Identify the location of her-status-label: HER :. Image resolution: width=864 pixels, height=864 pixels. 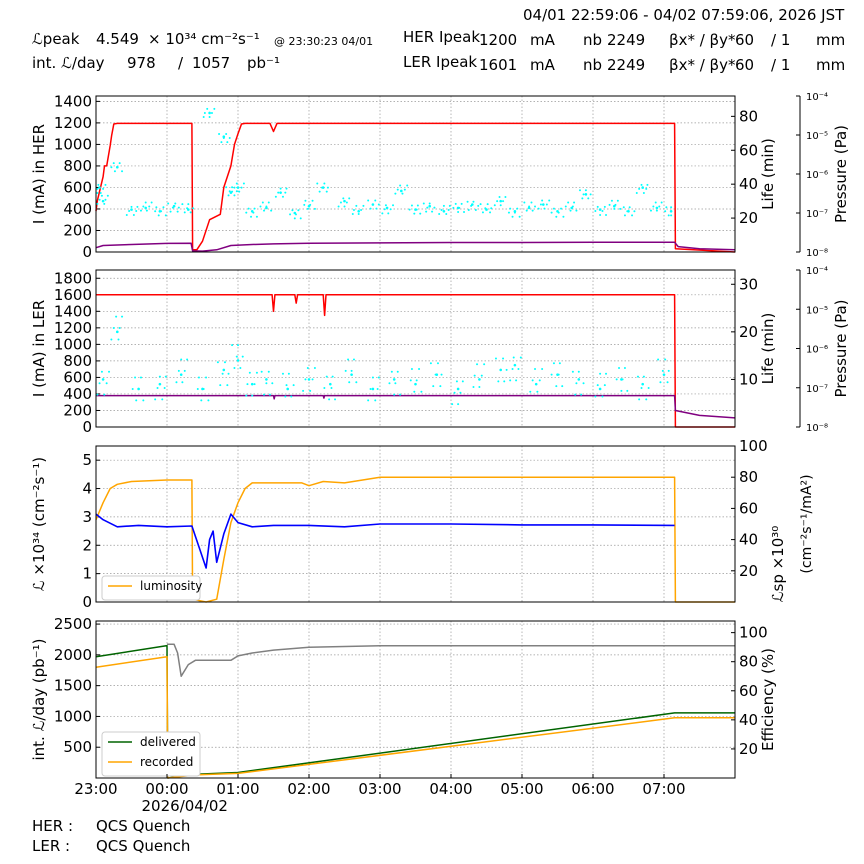
(53, 826).